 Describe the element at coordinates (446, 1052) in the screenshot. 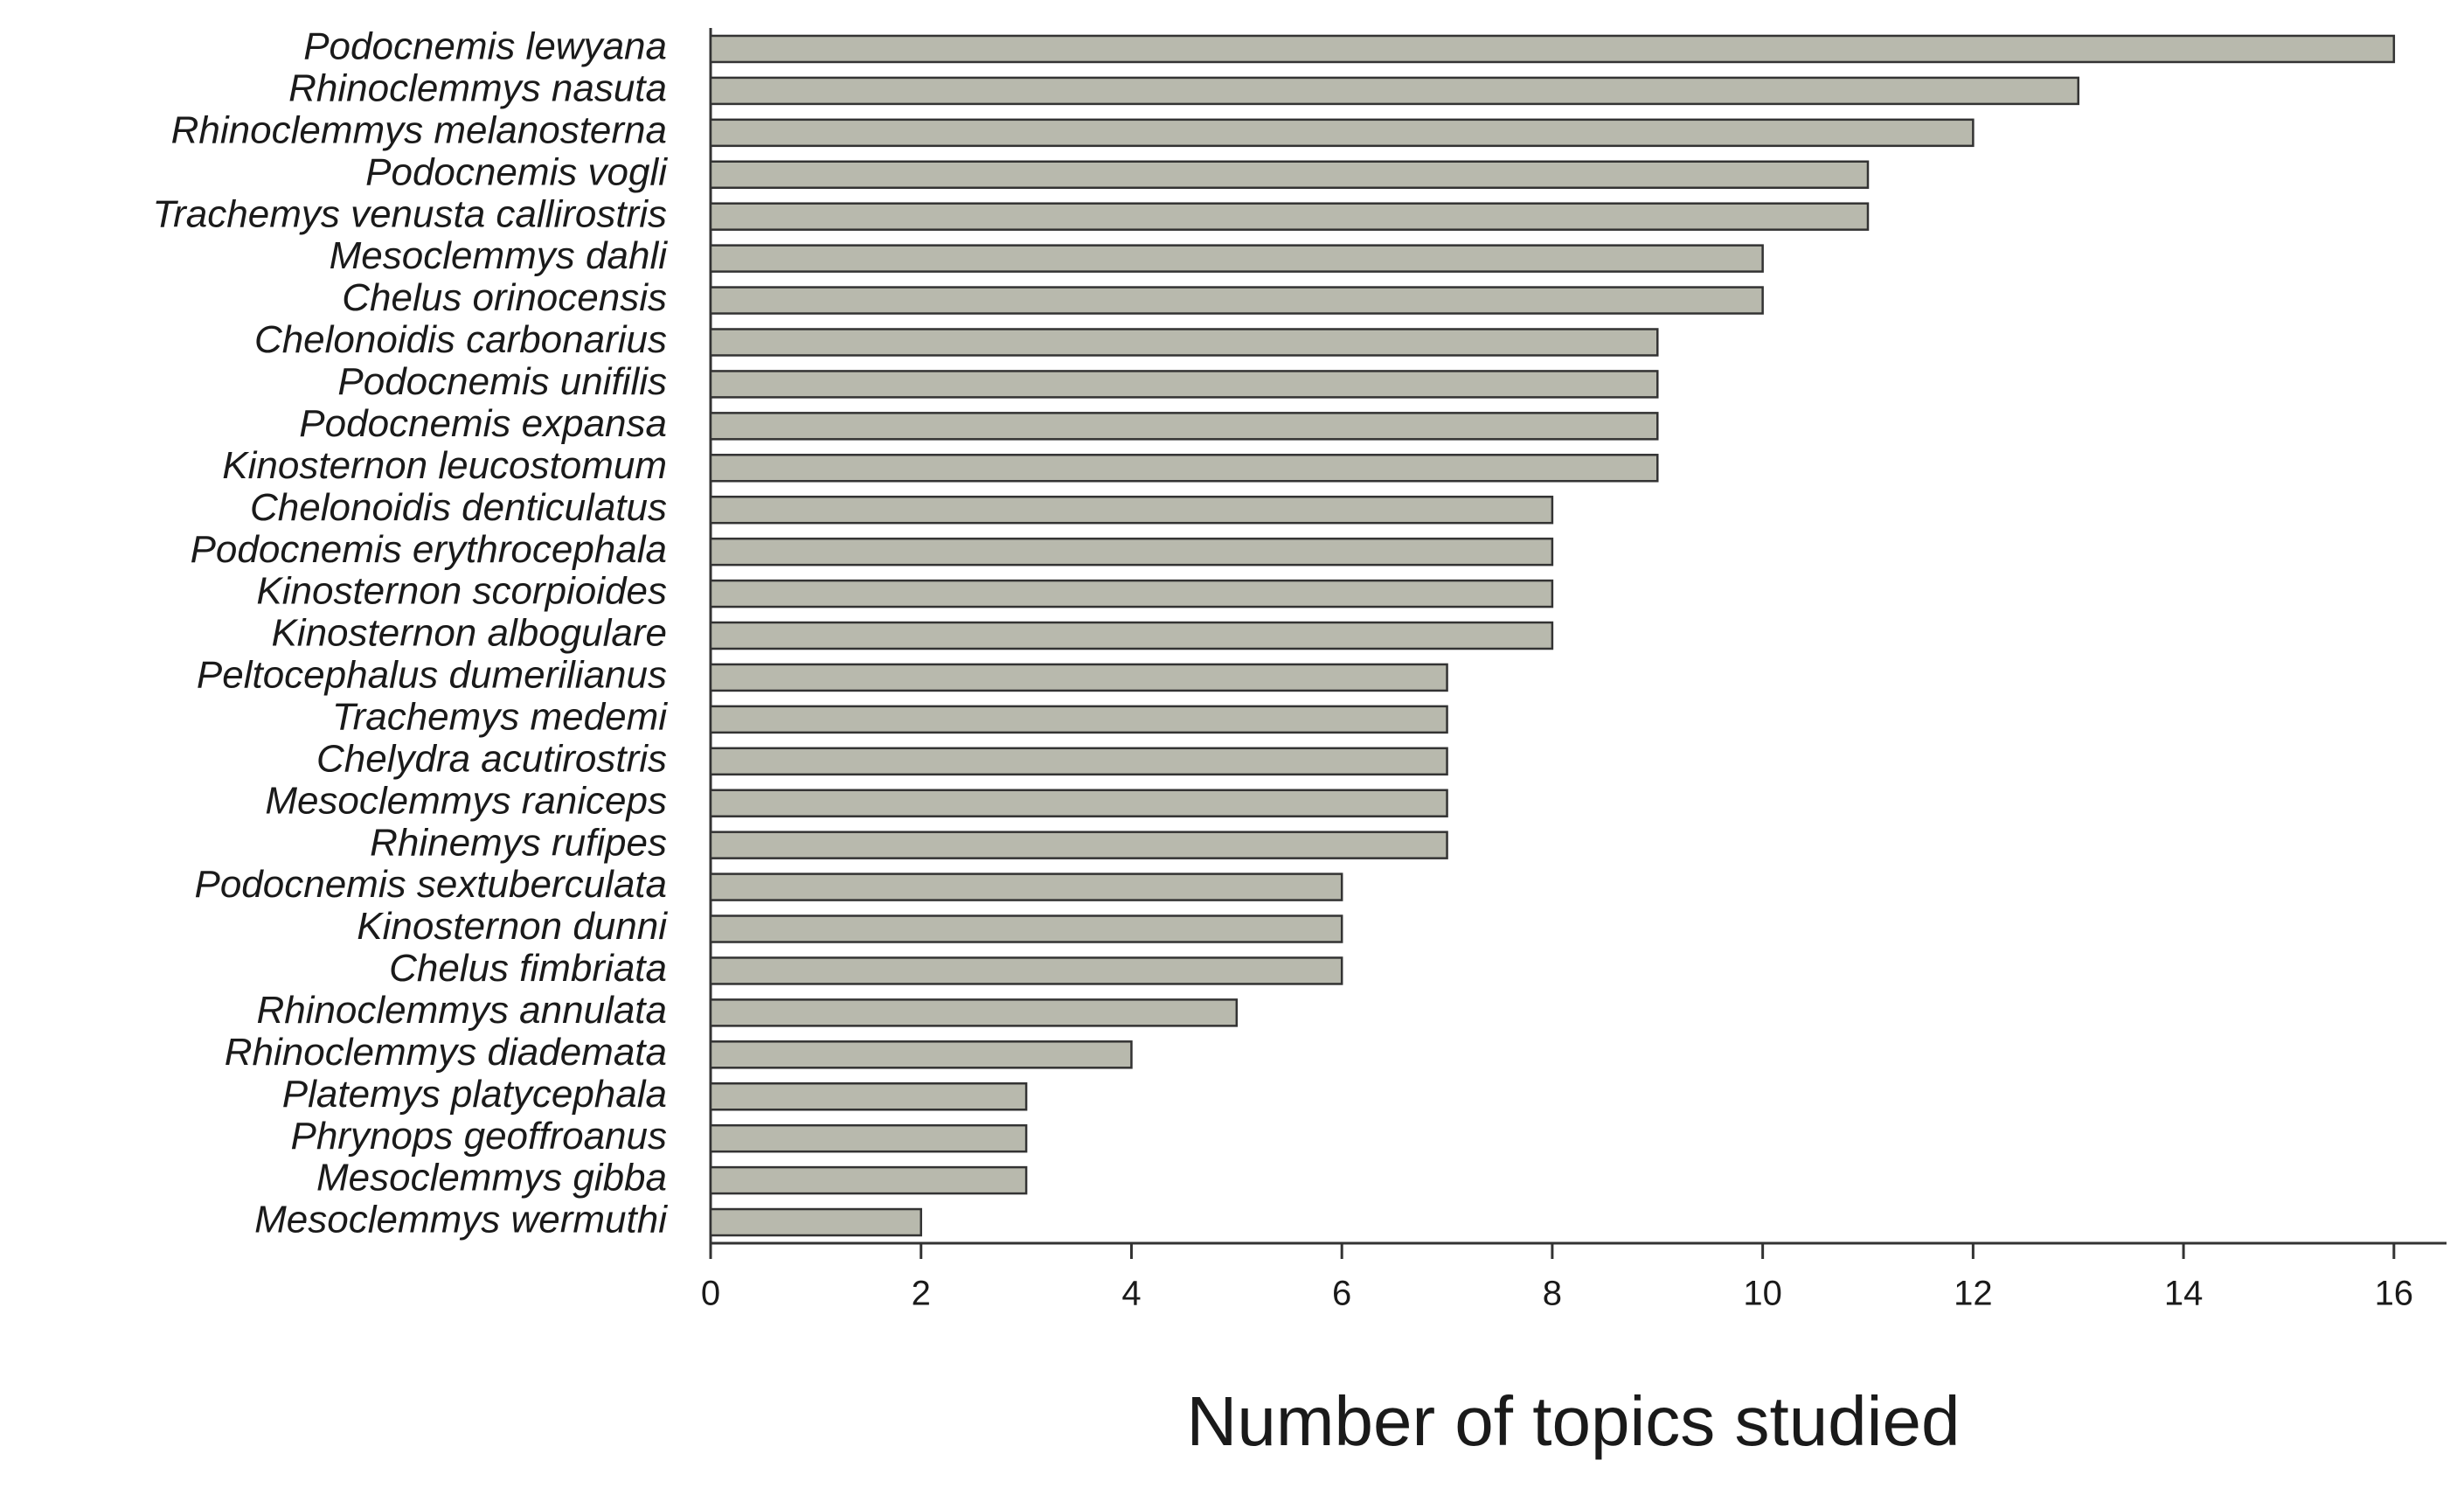

I see `y-tick-label: Rhinoclemmys diademata` at that location.